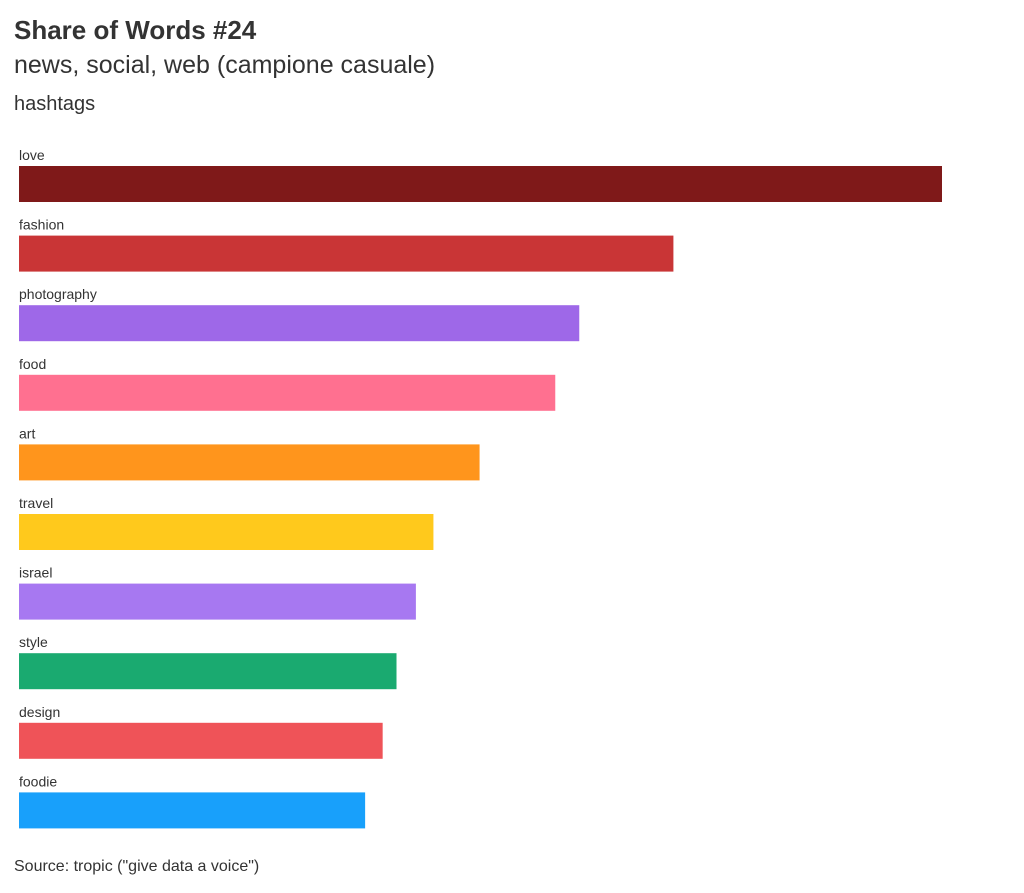  What do you see at coordinates (299, 323) in the screenshot?
I see `bar-photography` at bounding box center [299, 323].